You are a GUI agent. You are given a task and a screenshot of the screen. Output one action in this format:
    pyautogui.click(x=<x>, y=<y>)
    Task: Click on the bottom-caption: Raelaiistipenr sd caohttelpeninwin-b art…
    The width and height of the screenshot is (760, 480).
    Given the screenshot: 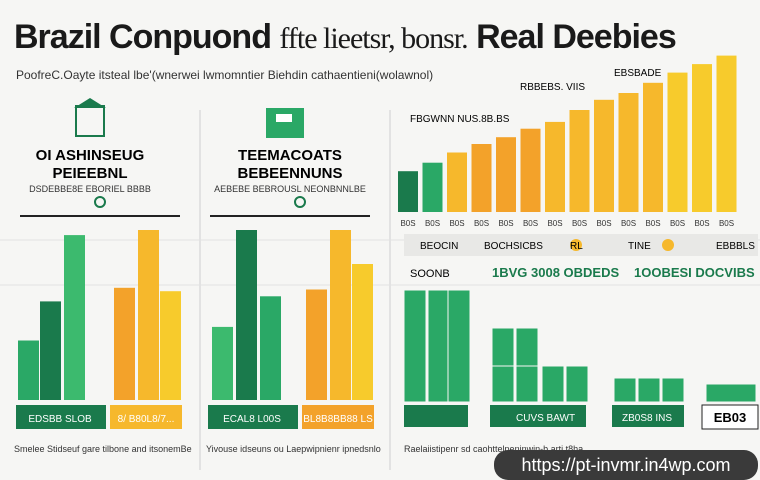 What is the action you would take?
    pyautogui.click(x=493, y=449)
    